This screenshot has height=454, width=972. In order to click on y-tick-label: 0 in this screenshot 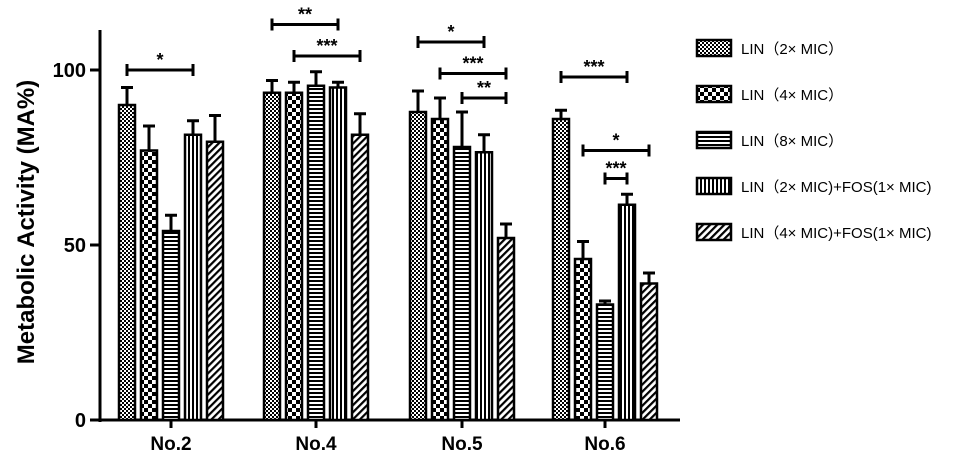, I will do `click(80, 421)`.